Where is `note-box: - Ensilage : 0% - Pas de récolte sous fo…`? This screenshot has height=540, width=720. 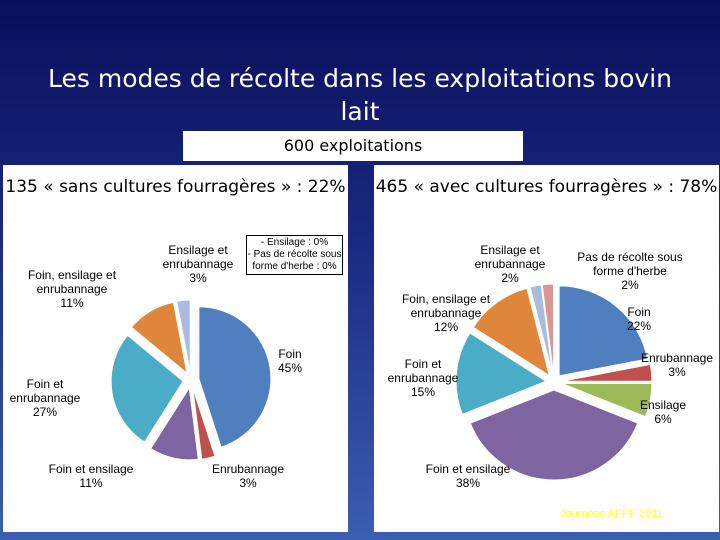 note-box: - Ensilage : 0% - Pas de récolte sous fo… is located at coordinates (294, 255).